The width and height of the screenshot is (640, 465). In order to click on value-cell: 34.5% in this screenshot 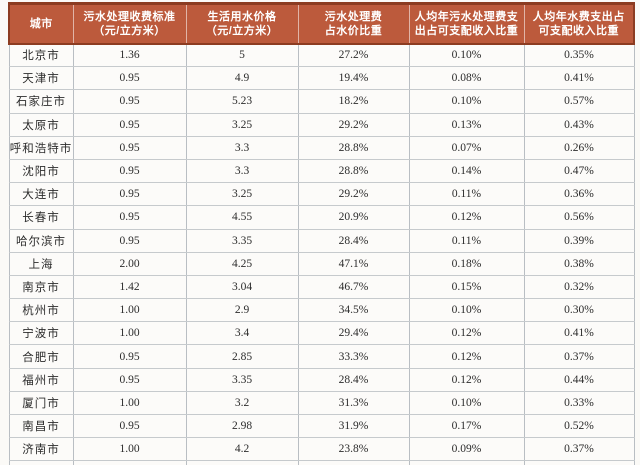, I will do `click(353, 310)`.